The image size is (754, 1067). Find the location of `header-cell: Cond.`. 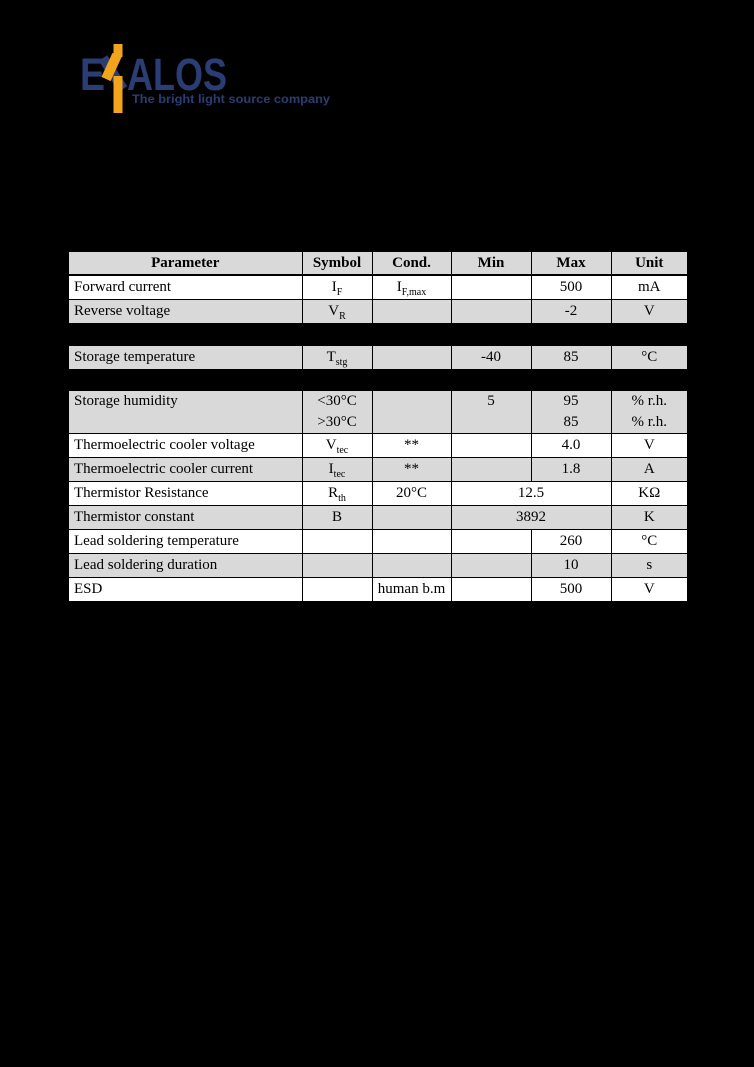

header-cell: Cond. is located at coordinates (411, 263).